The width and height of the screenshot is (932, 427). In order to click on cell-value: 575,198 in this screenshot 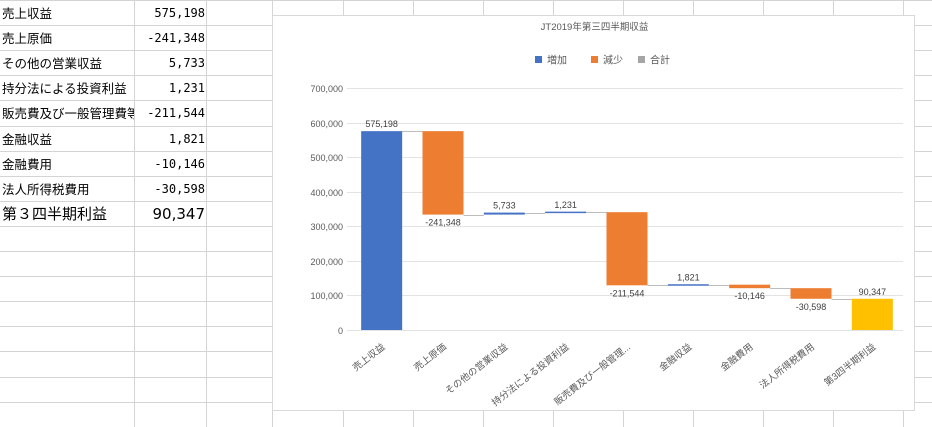, I will do `click(179, 13)`.